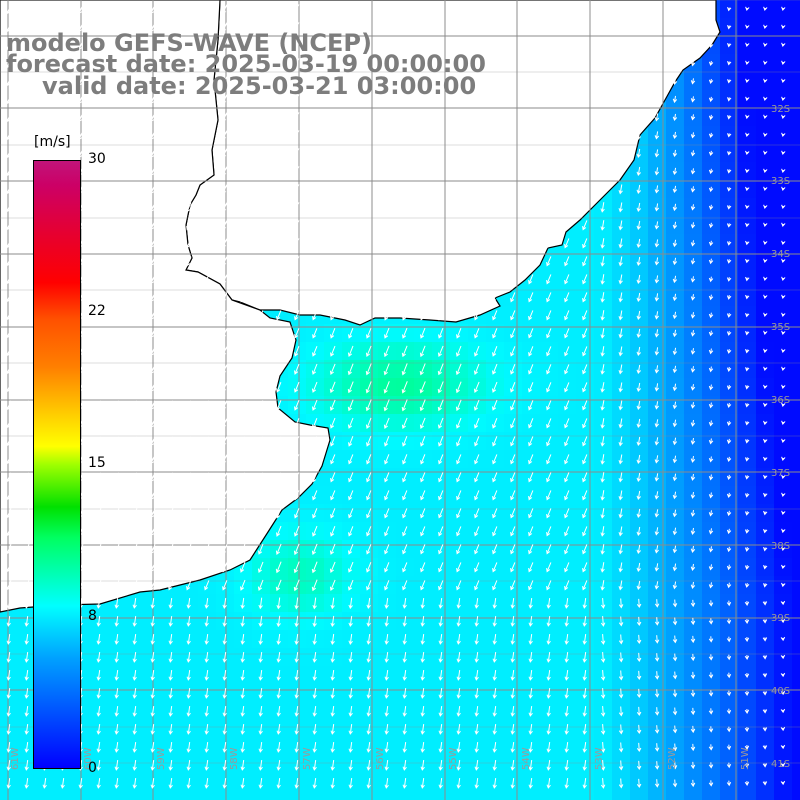  Describe the element at coordinates (781, 618) in the screenshot. I see `latitude-label: 39S` at that location.